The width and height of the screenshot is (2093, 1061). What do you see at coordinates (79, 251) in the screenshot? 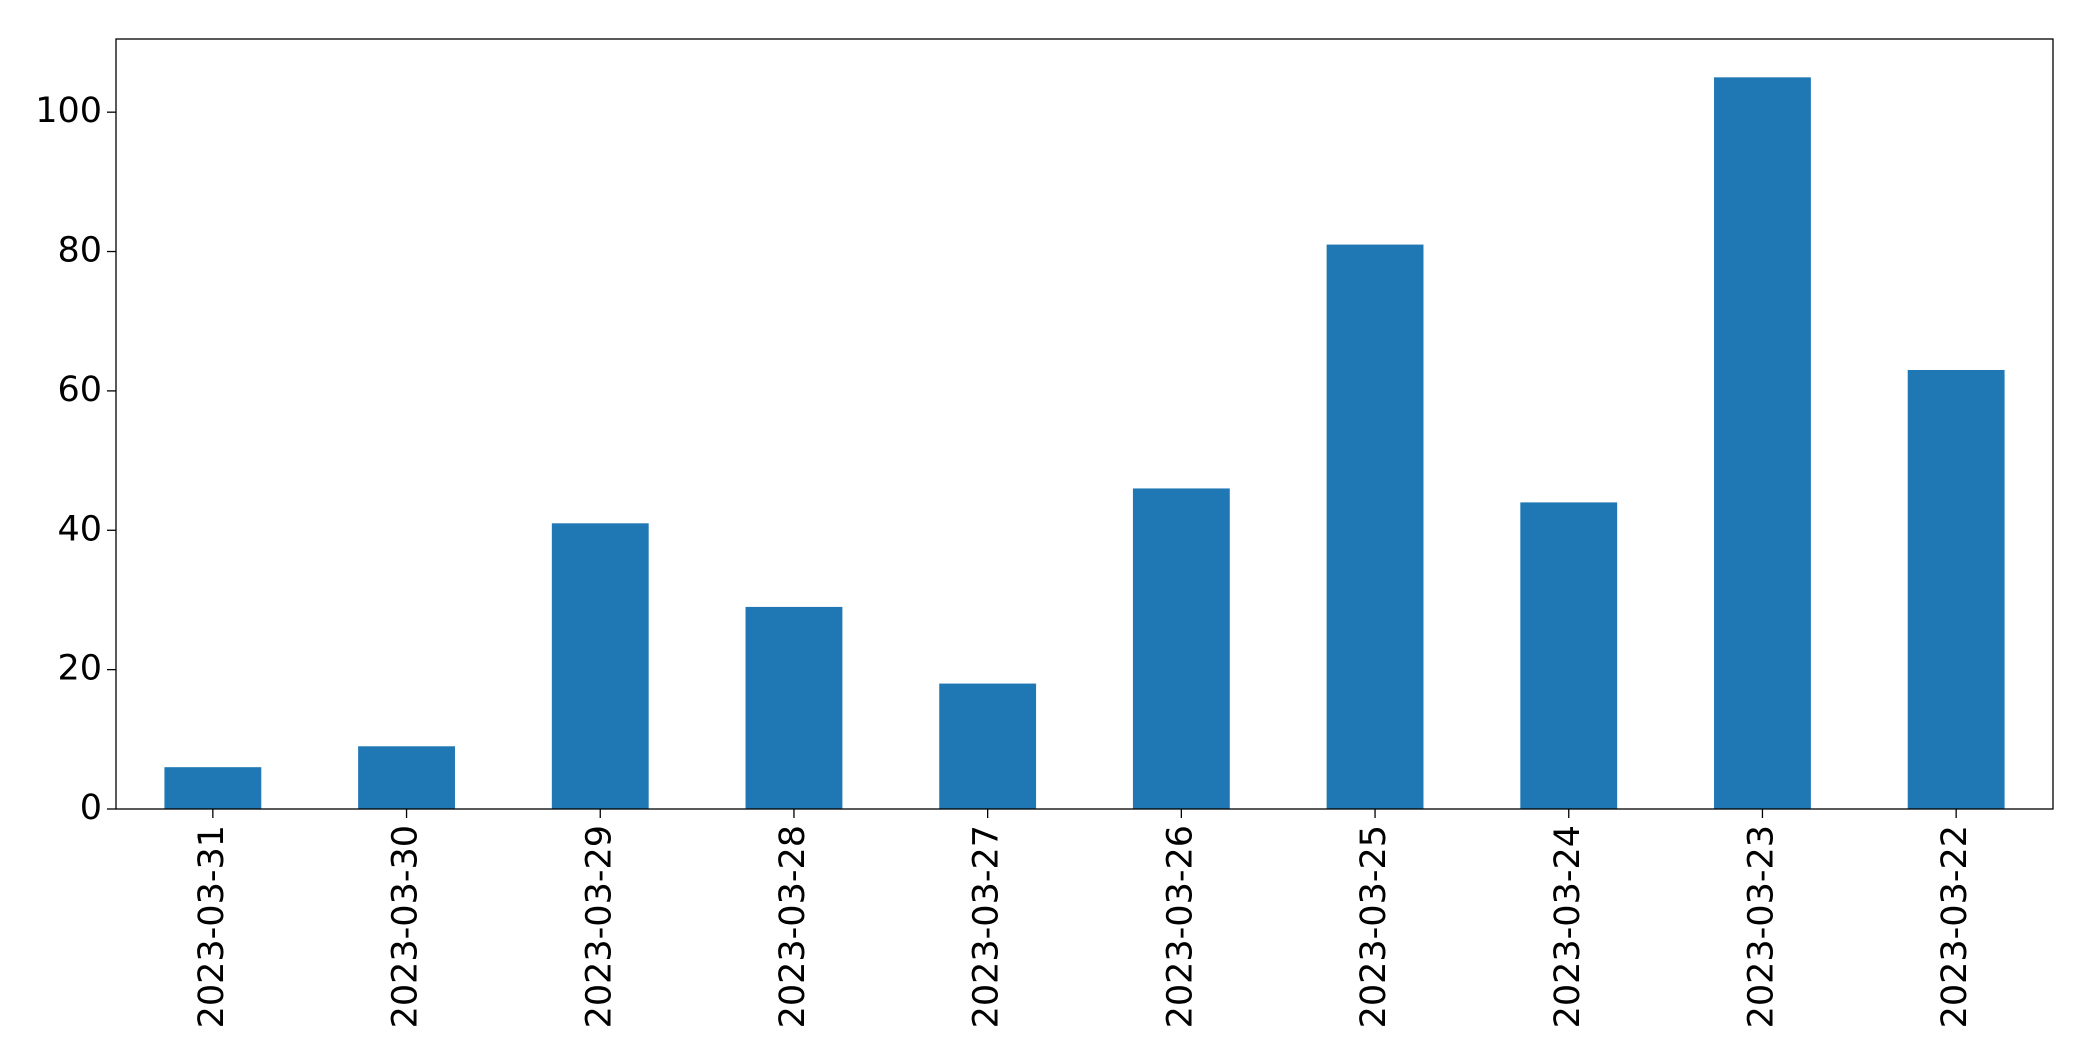
I see `y-tick-label: 80` at bounding box center [79, 251].